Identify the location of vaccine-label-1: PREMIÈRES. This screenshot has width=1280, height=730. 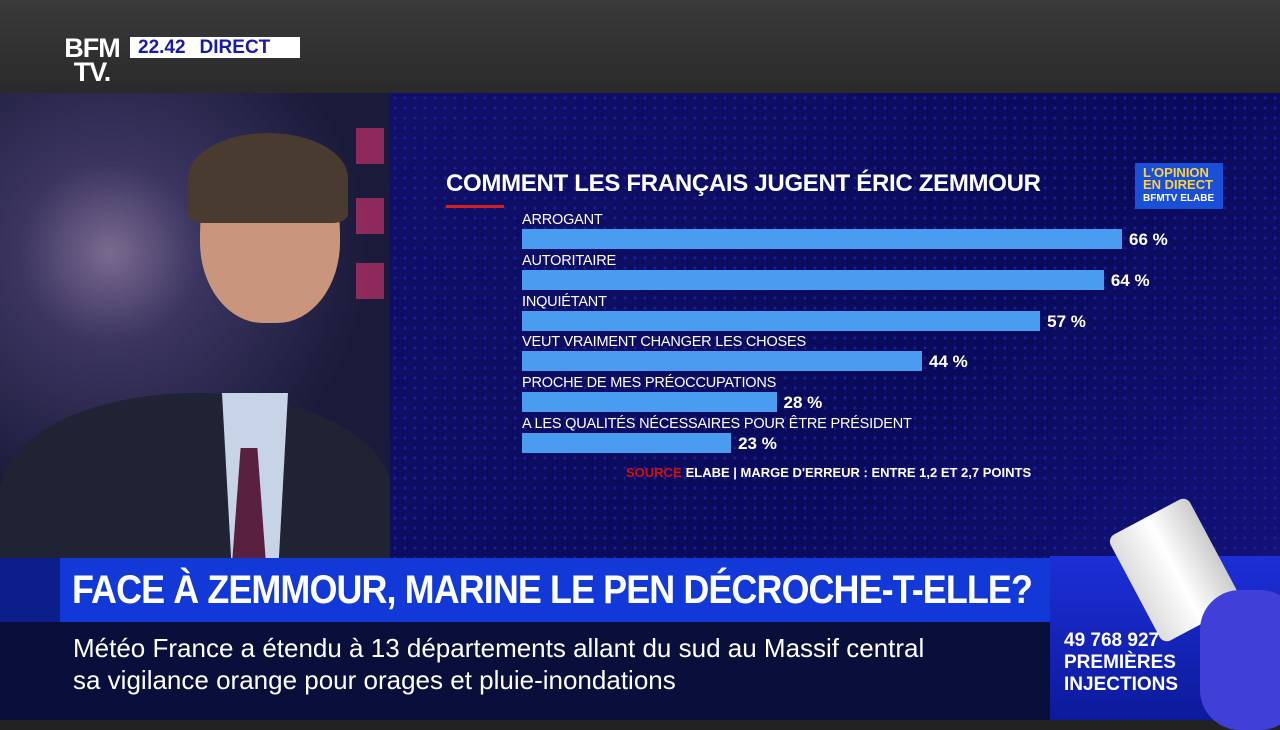
(1120, 662).